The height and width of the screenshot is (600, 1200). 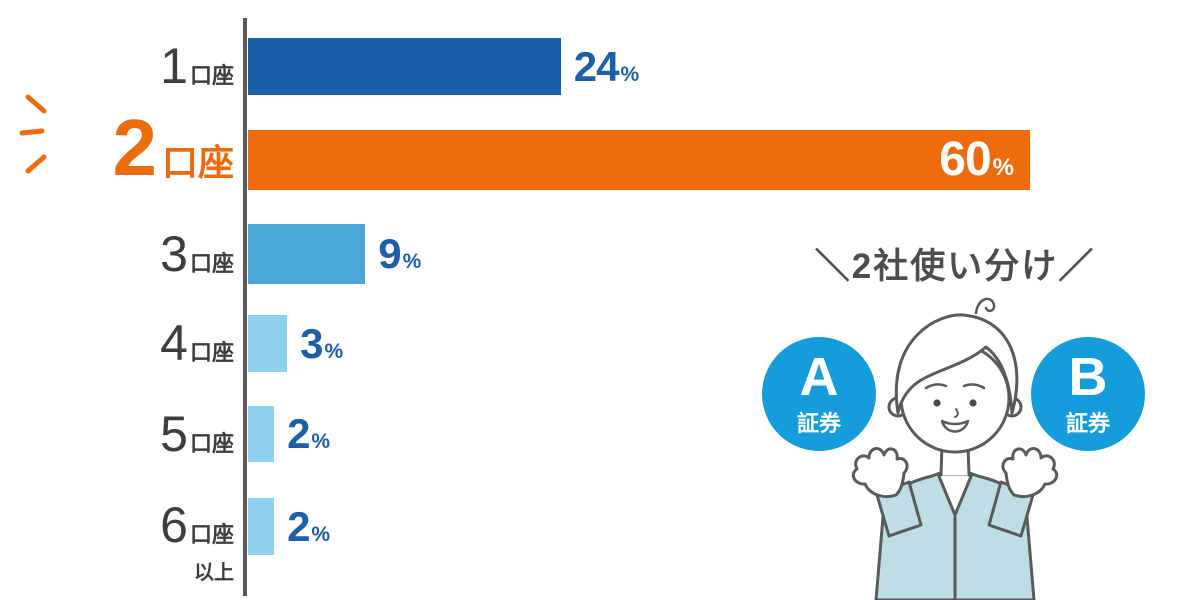 I want to click on category-label-1-account: 1 口座, so click(x=117, y=66).